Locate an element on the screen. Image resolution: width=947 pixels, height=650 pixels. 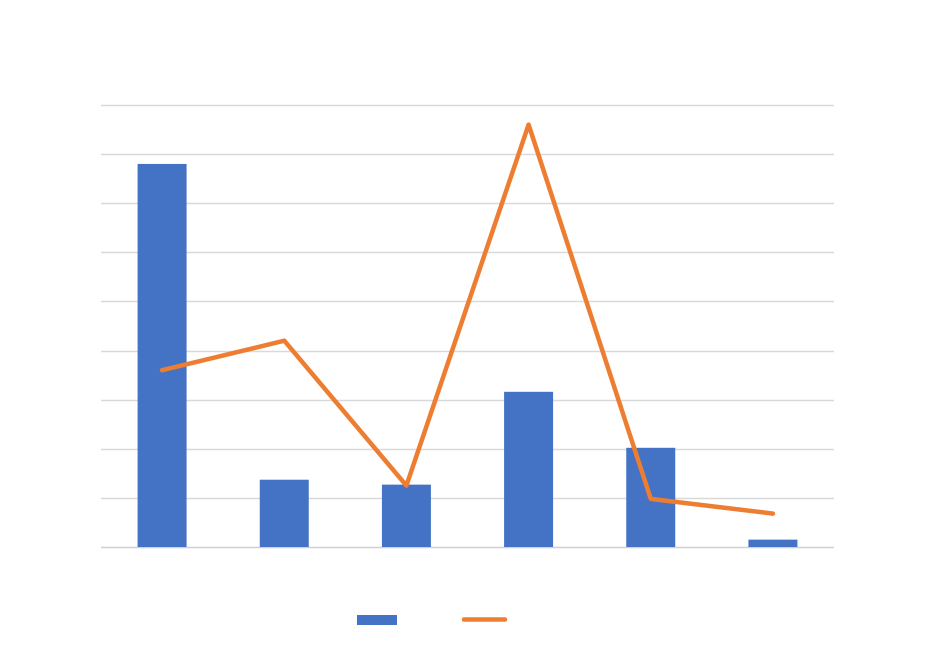
legend-bar-swatch is located at coordinates (377, 620).